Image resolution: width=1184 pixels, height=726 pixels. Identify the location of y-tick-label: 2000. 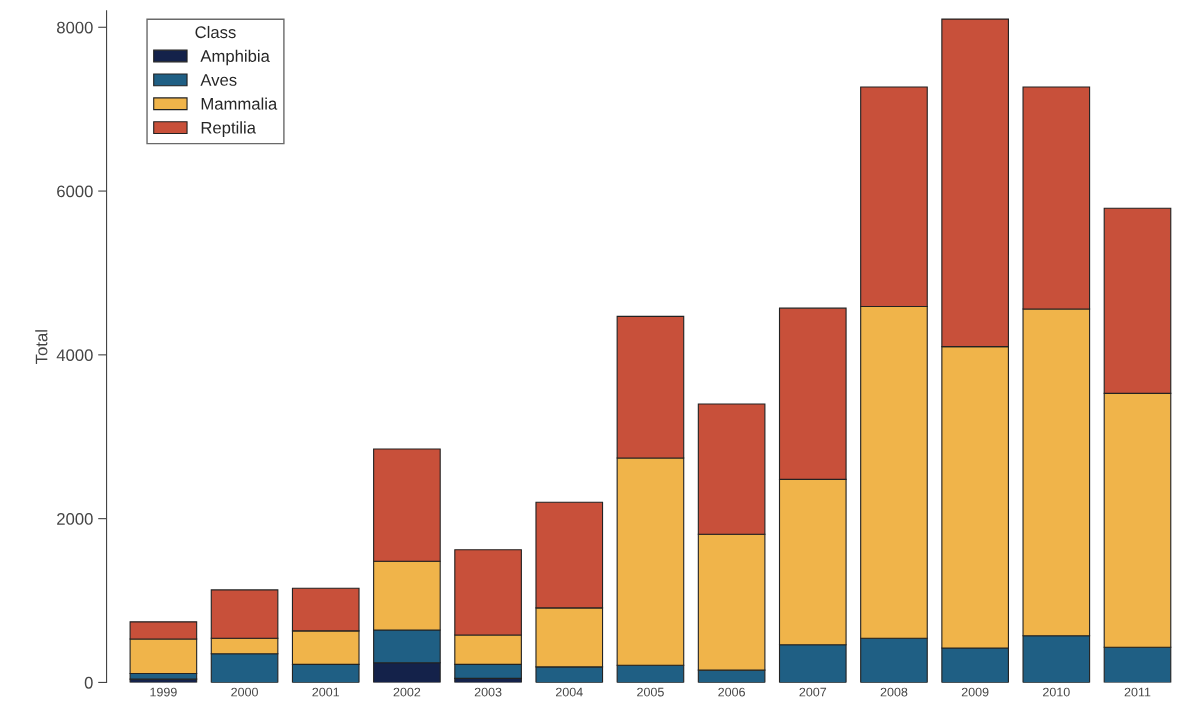
(75, 519).